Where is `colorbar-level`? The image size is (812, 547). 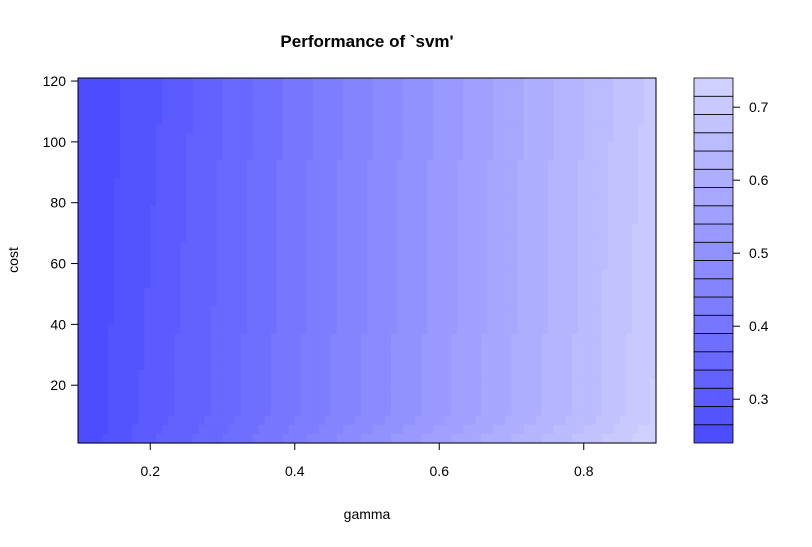 colorbar-level is located at coordinates (713, 397).